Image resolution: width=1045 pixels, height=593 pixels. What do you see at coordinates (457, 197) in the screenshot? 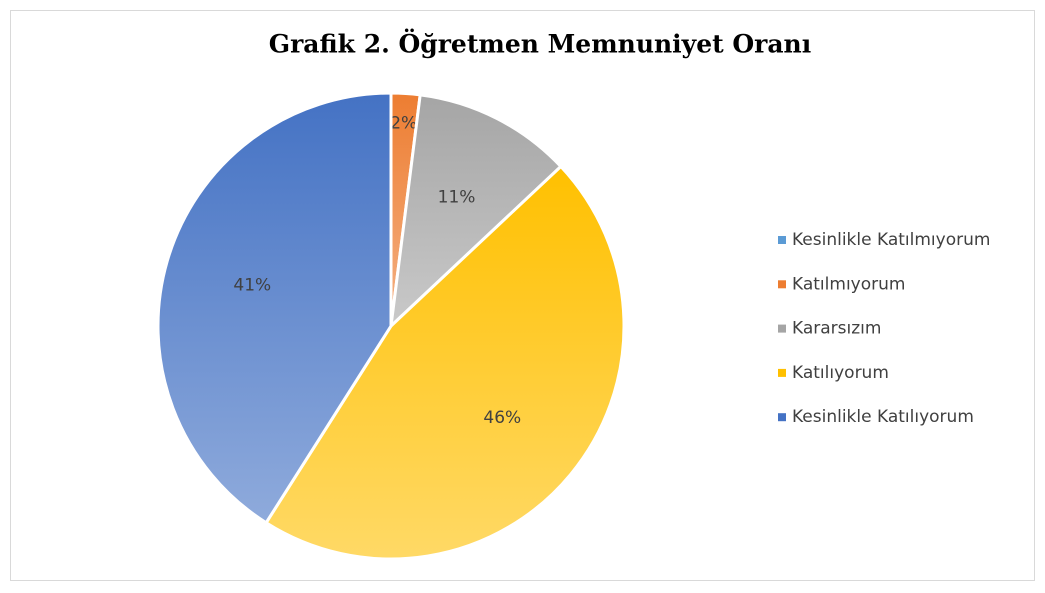
I see `data-label: 11%` at bounding box center [457, 197].